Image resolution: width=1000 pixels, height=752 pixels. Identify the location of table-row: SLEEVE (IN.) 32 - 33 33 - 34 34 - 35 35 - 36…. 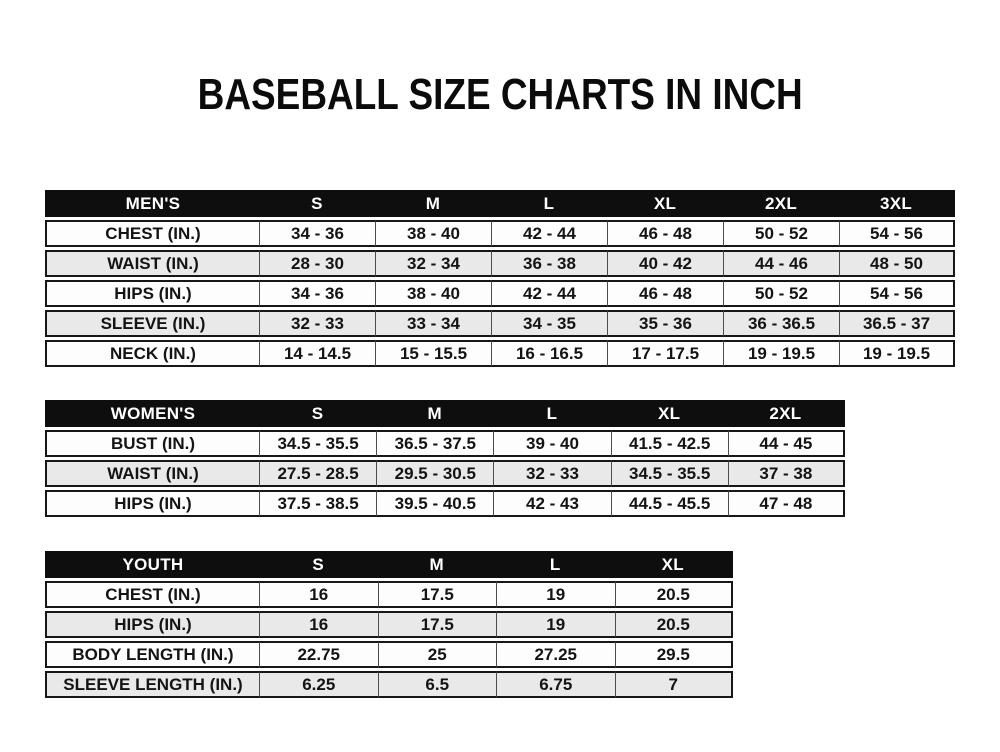
(500, 323).